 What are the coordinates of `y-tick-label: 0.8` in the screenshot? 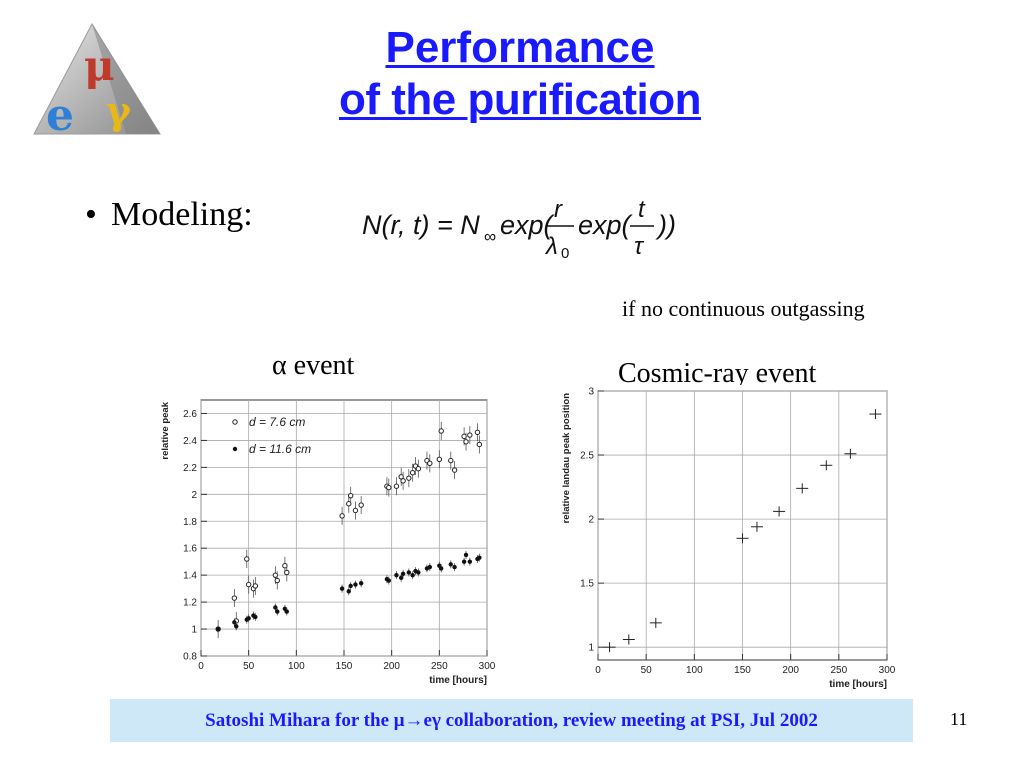 It's located at (190, 657).